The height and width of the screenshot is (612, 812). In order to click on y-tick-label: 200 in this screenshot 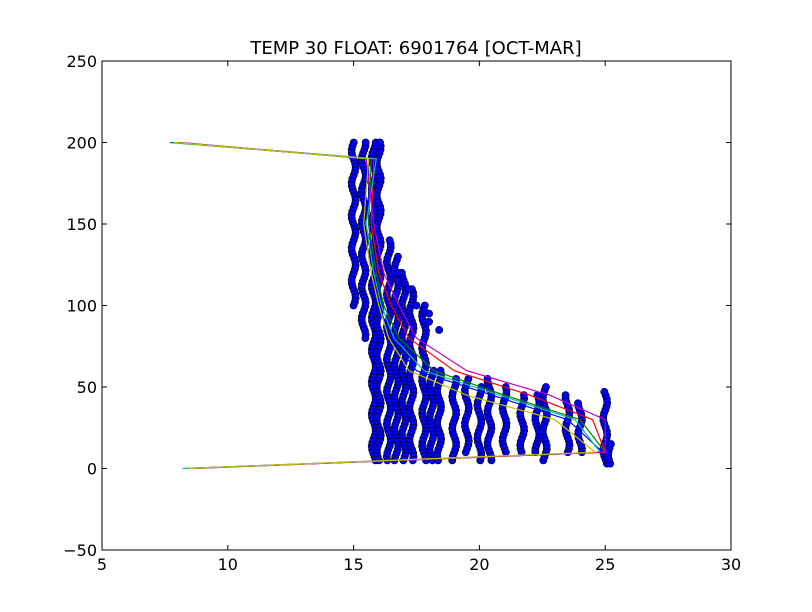, I will do `click(81, 143)`.